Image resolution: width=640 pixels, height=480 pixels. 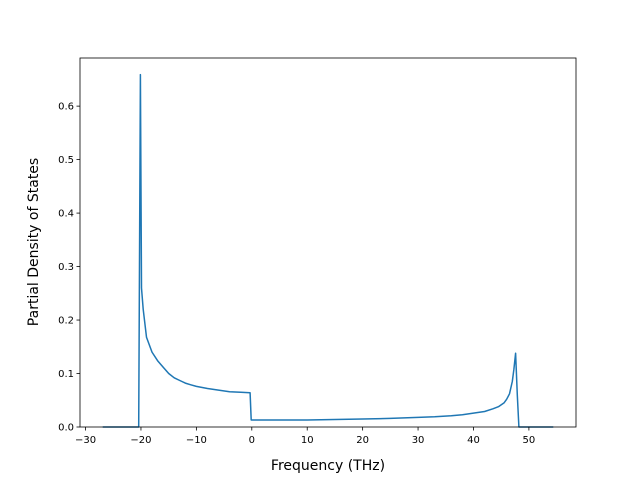 I want to click on y-tick-label: 0.5, so click(x=66, y=160).